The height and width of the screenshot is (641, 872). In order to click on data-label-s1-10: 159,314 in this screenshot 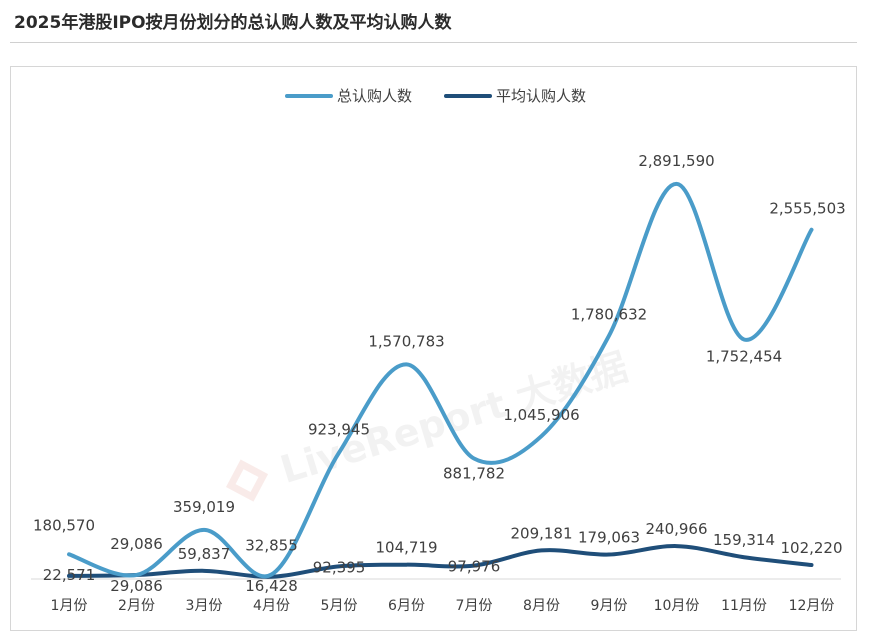, I will do `click(744, 540)`.